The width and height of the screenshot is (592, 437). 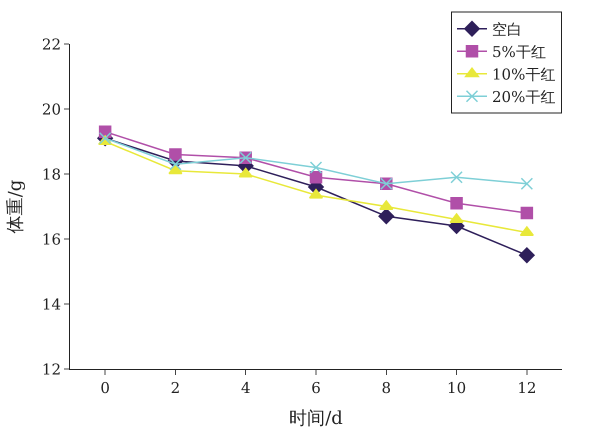 What do you see at coordinates (51, 44) in the screenshot?
I see `y-tick-label: 22` at bounding box center [51, 44].